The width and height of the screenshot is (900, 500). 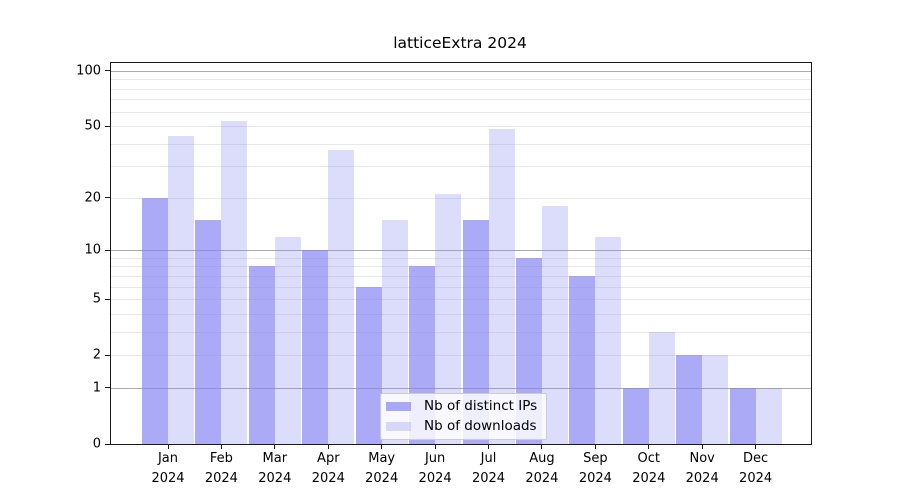 What do you see at coordinates (582, 359) in the screenshot?
I see `bar-distinct-ips-sep` at bounding box center [582, 359].